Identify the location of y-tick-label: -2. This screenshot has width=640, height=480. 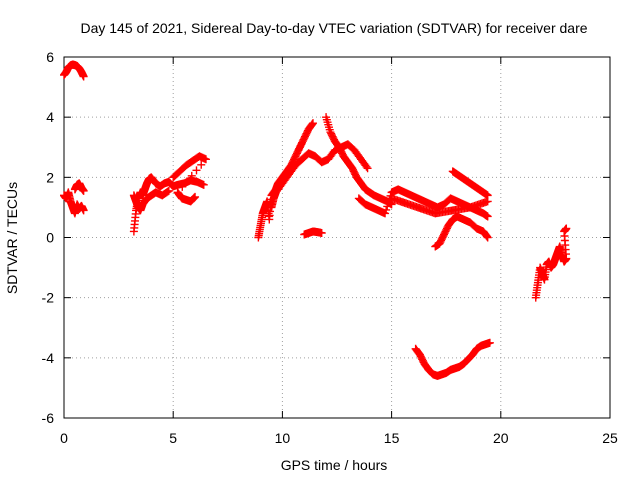
(48, 298).